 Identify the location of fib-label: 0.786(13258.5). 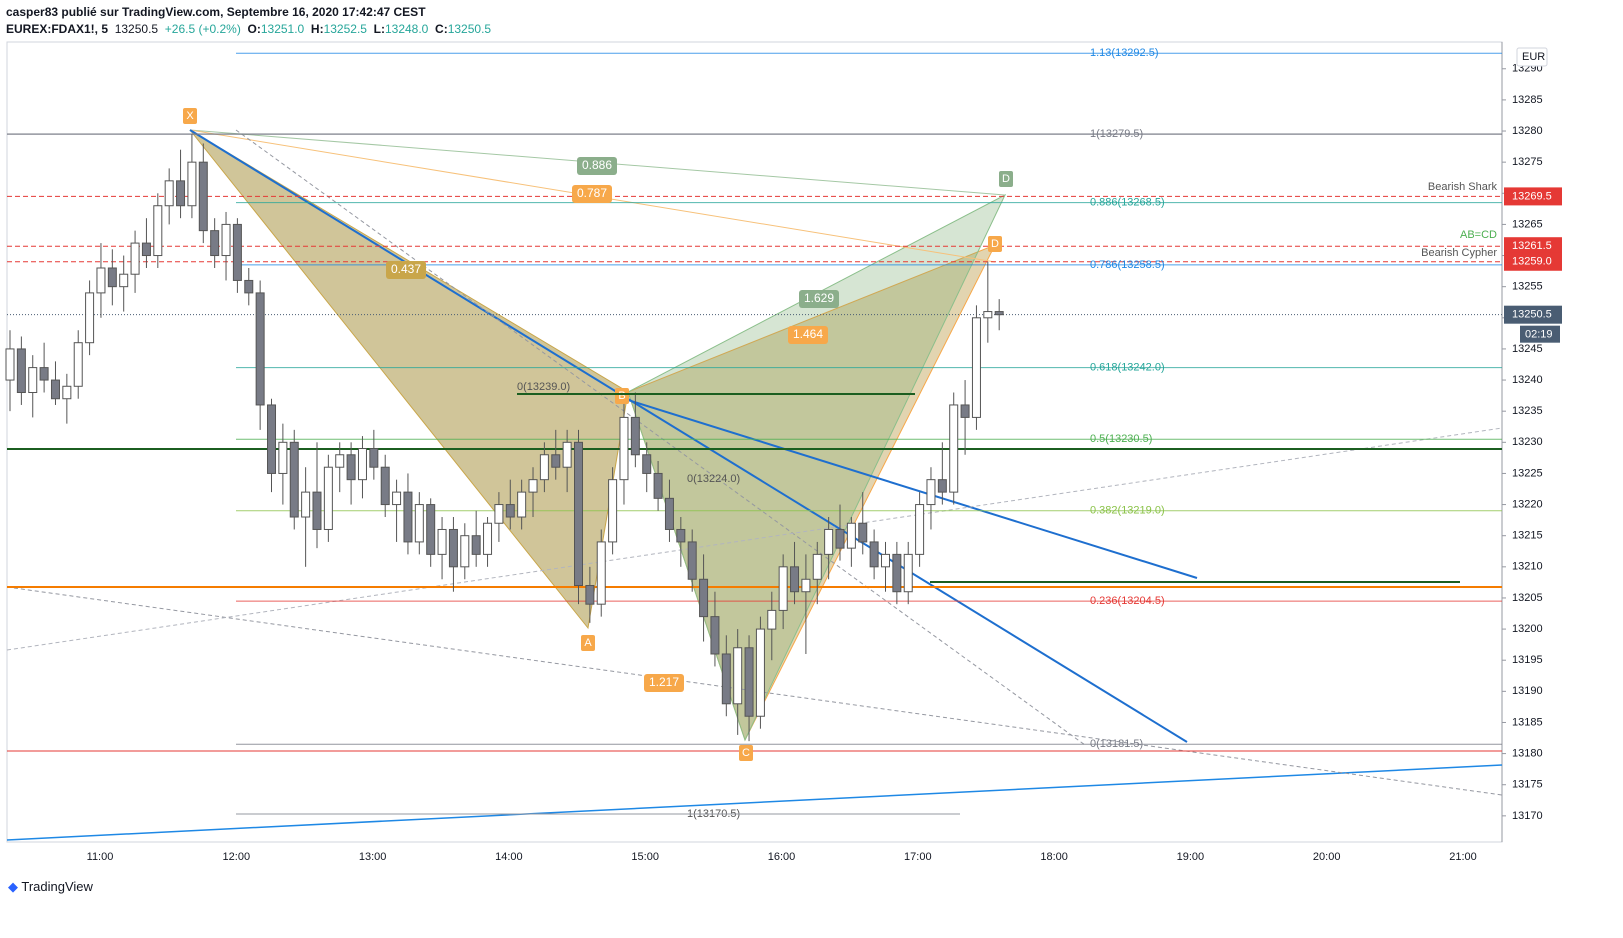
(1127, 265).